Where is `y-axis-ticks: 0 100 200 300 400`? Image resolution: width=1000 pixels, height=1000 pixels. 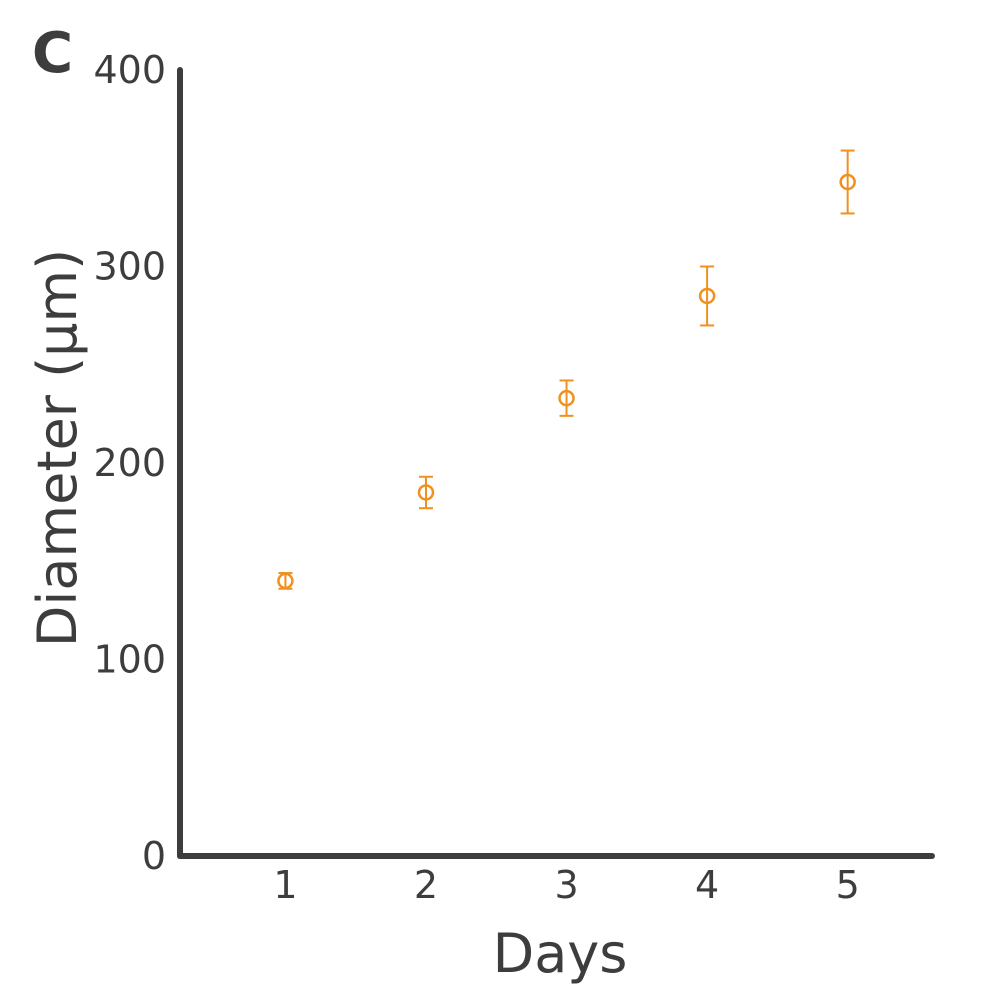
y-axis-ticks: 0 100 200 300 400 is located at coordinates (129, 463).